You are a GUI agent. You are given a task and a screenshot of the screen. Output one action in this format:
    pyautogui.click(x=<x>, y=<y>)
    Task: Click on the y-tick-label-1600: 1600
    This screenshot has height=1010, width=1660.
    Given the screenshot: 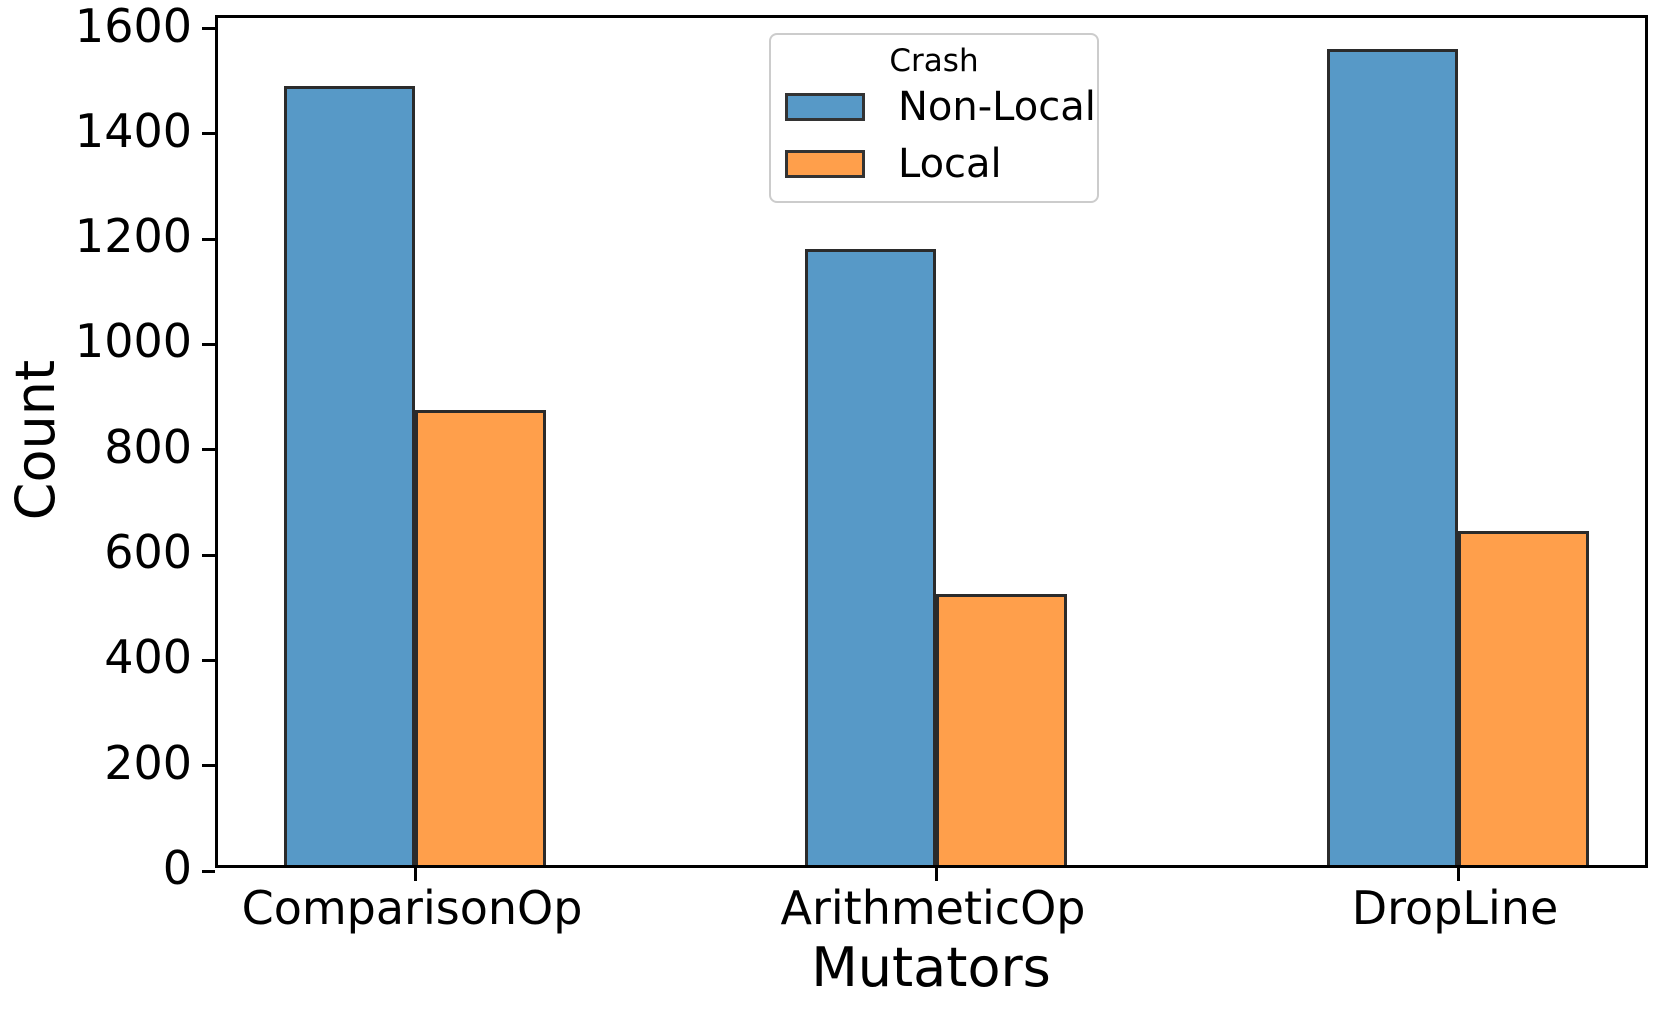 What is the action you would take?
    pyautogui.click(x=133, y=26)
    